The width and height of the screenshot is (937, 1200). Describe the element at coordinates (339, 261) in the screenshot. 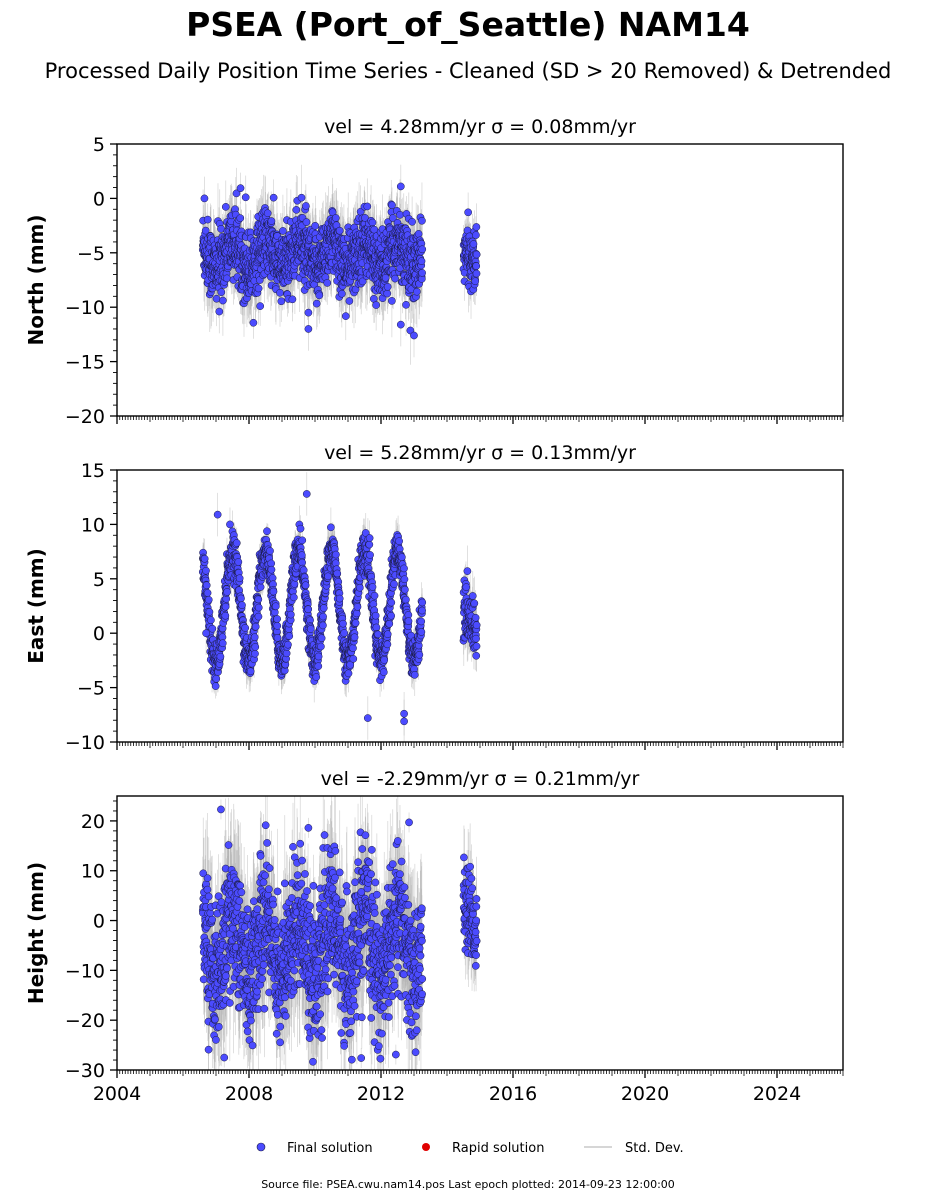

I see `final-points-north` at that location.